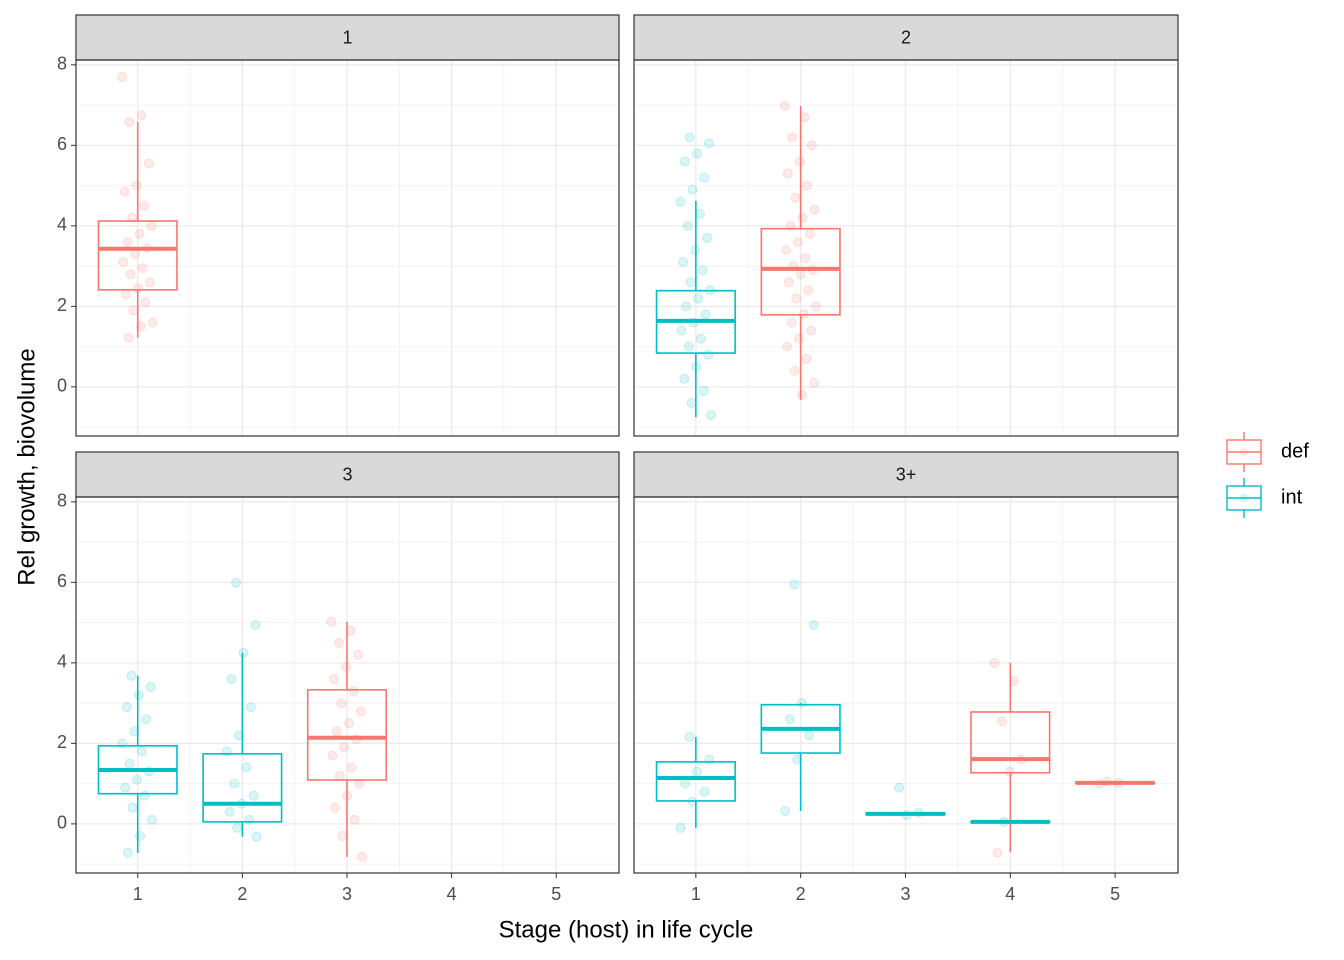 The height and width of the screenshot is (960, 1344). I want to click on y-tick-label: 6, so click(62, 581).